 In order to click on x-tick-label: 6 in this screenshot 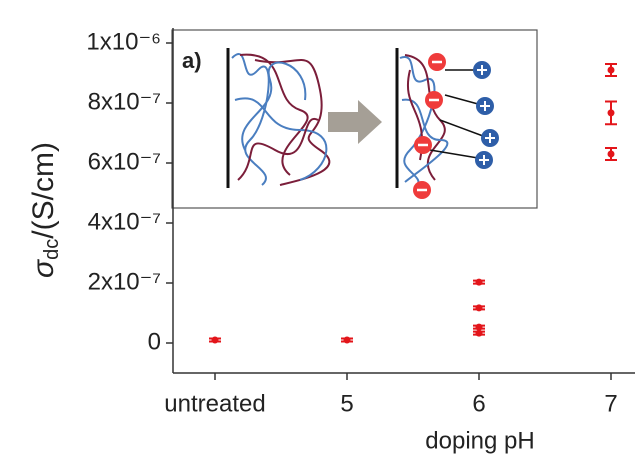, I will do `click(478, 403)`.